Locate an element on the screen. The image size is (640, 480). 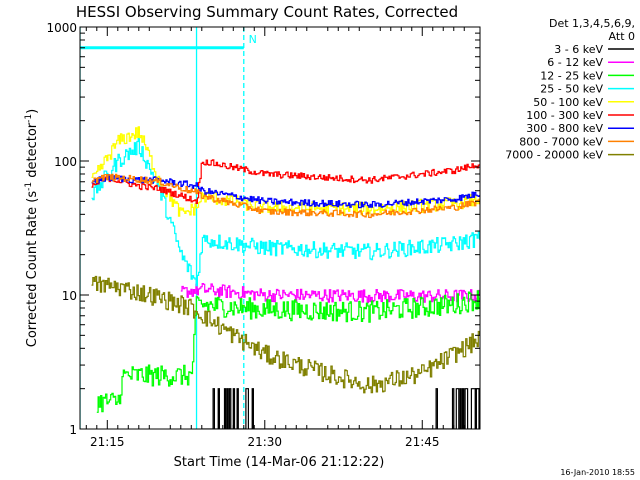
legend-entry-label: 3 - 6 keV is located at coordinates (578, 49).